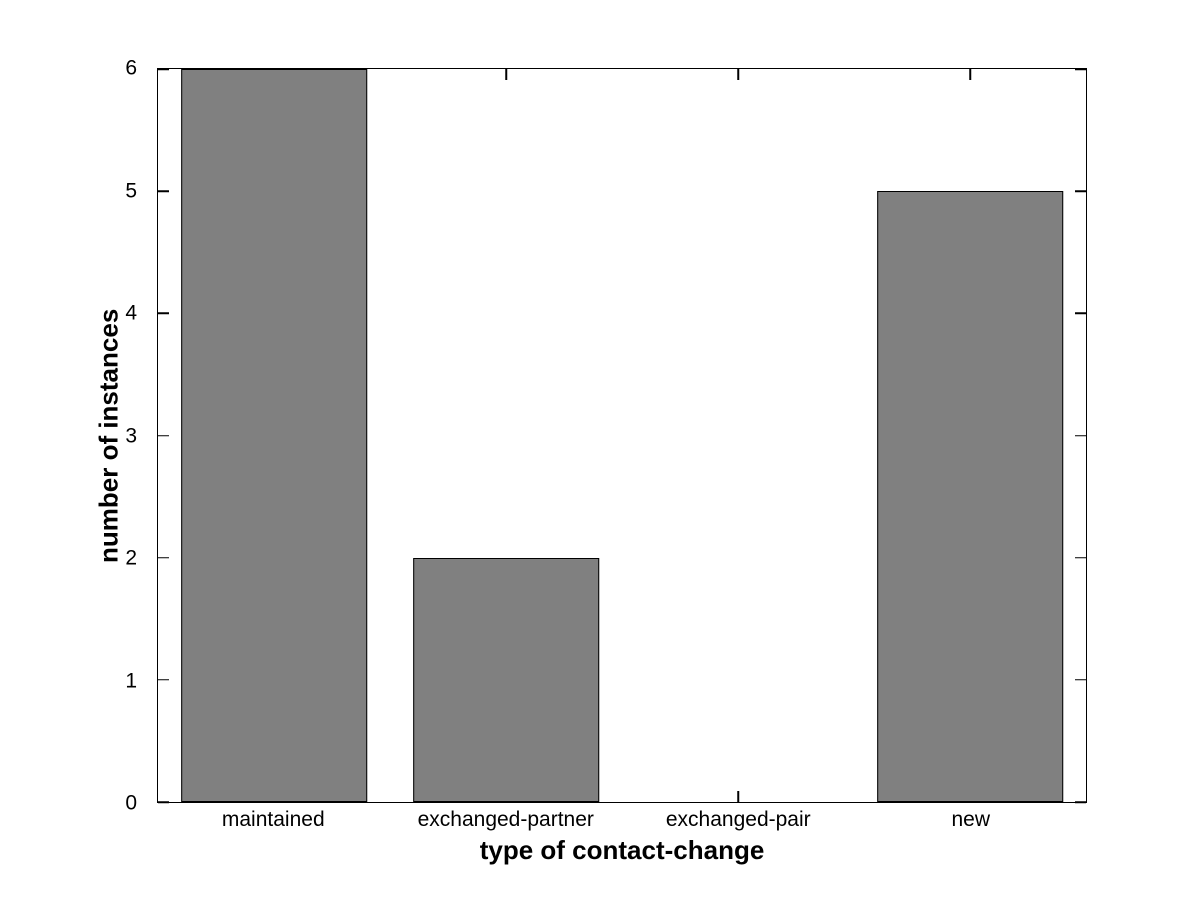  Describe the element at coordinates (274, 435) in the screenshot. I see `bar-maintained` at that location.